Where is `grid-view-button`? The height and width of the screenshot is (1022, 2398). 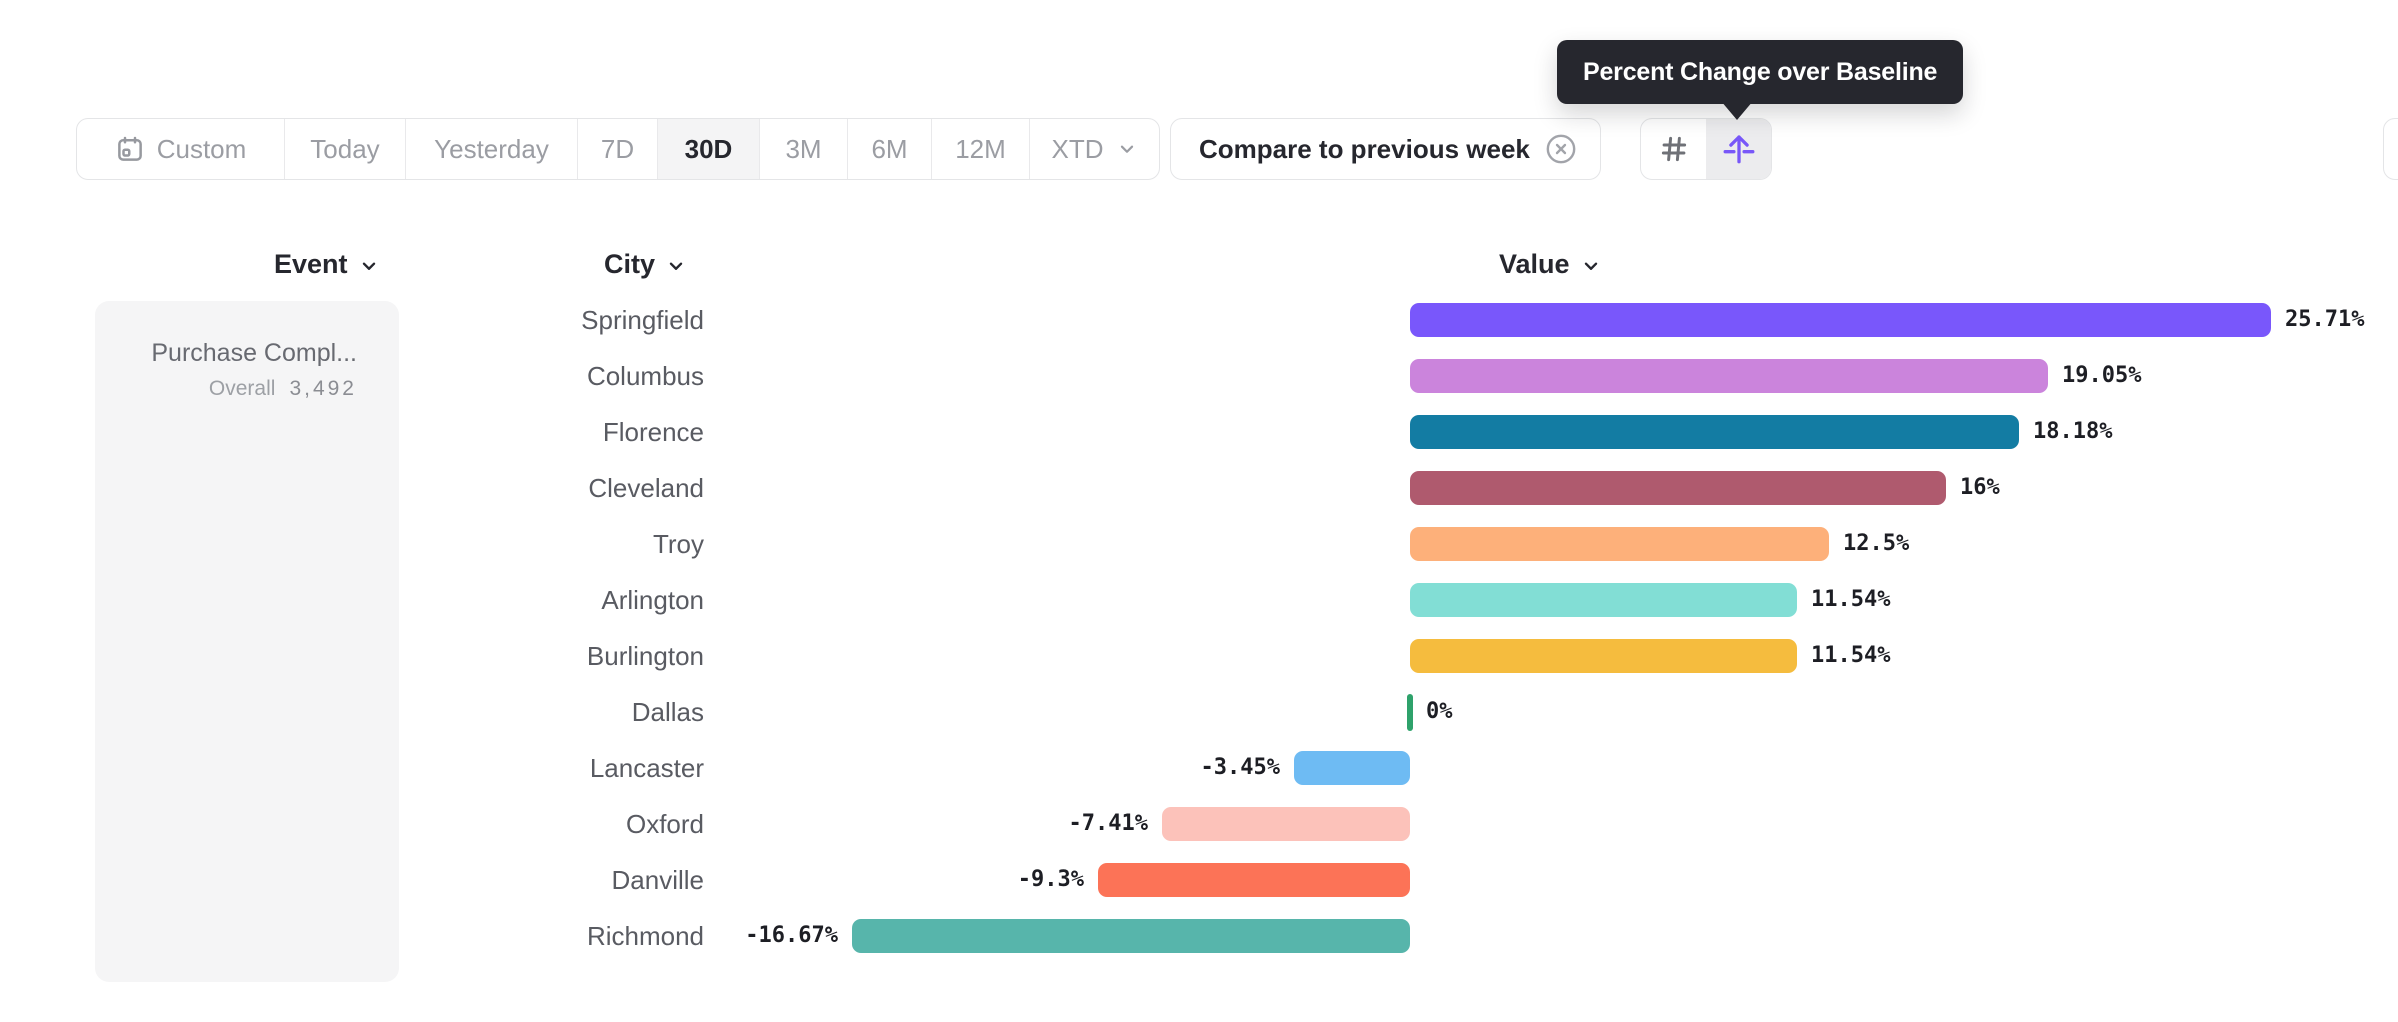 grid-view-button is located at coordinates (1673, 149).